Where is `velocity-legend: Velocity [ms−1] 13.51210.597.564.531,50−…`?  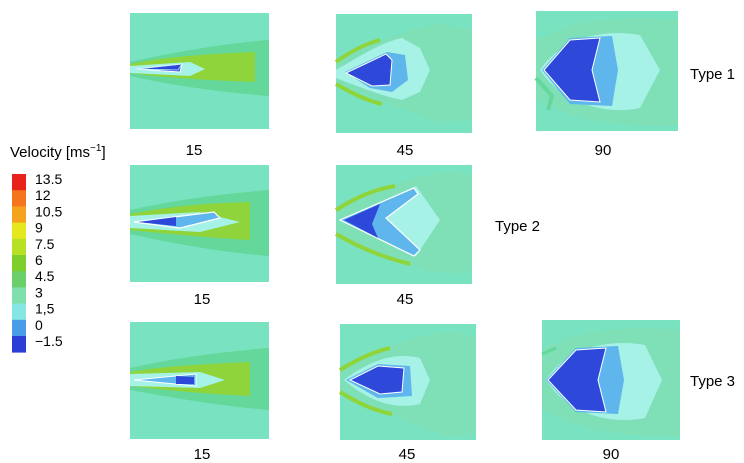 velocity-legend: Velocity [ms−1] 13.51210.597.564.531,50−… is located at coordinates (58, 248).